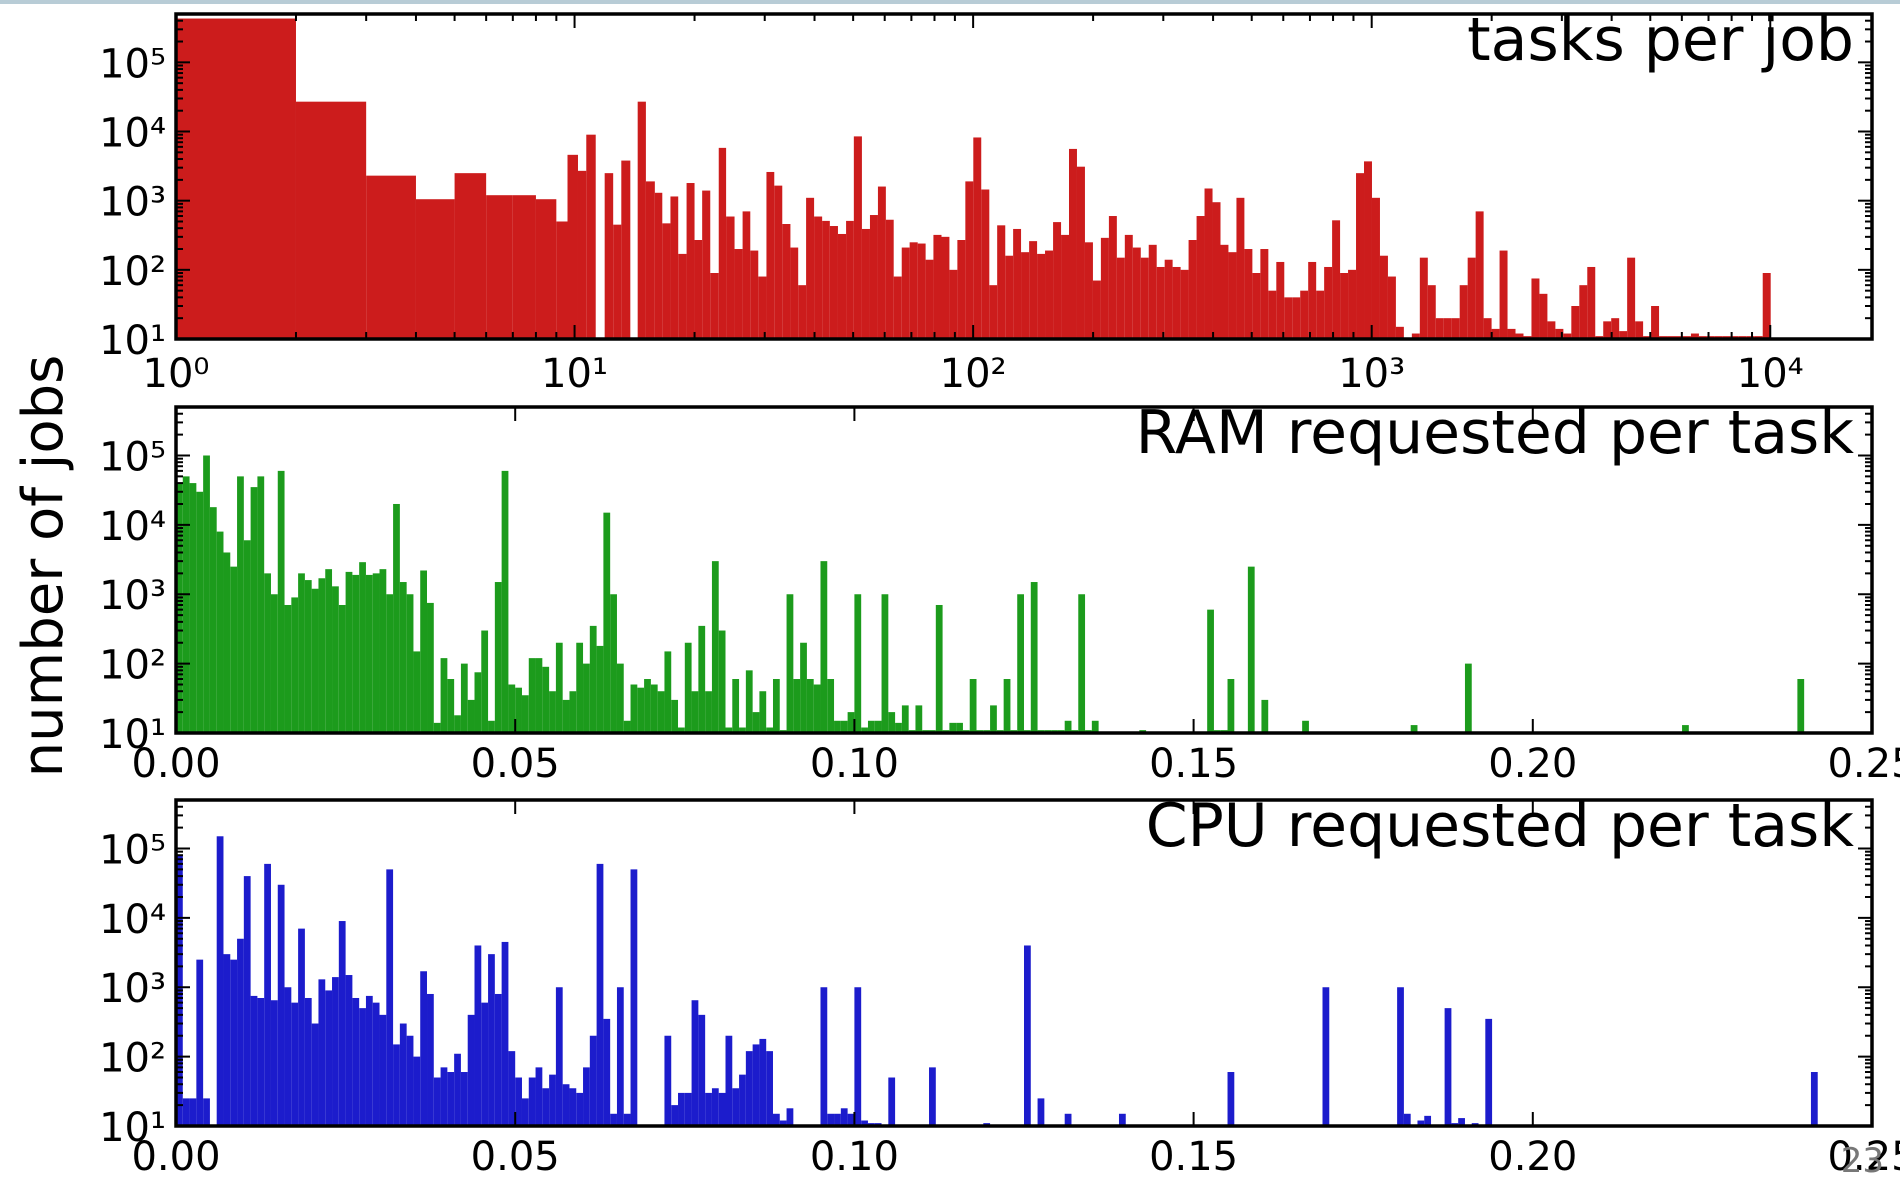 The height and width of the screenshot is (1186, 1900). Describe the element at coordinates (132, 64) in the screenshot. I see `tasks-ytick-label: 10⁵` at that location.